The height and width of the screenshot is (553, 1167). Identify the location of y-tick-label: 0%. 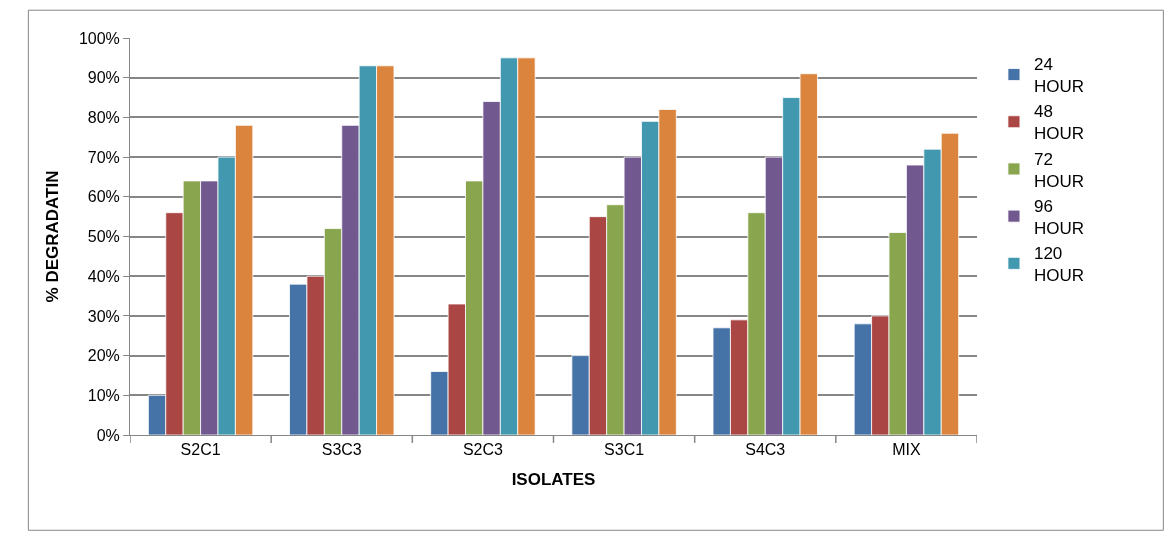
(108, 435).